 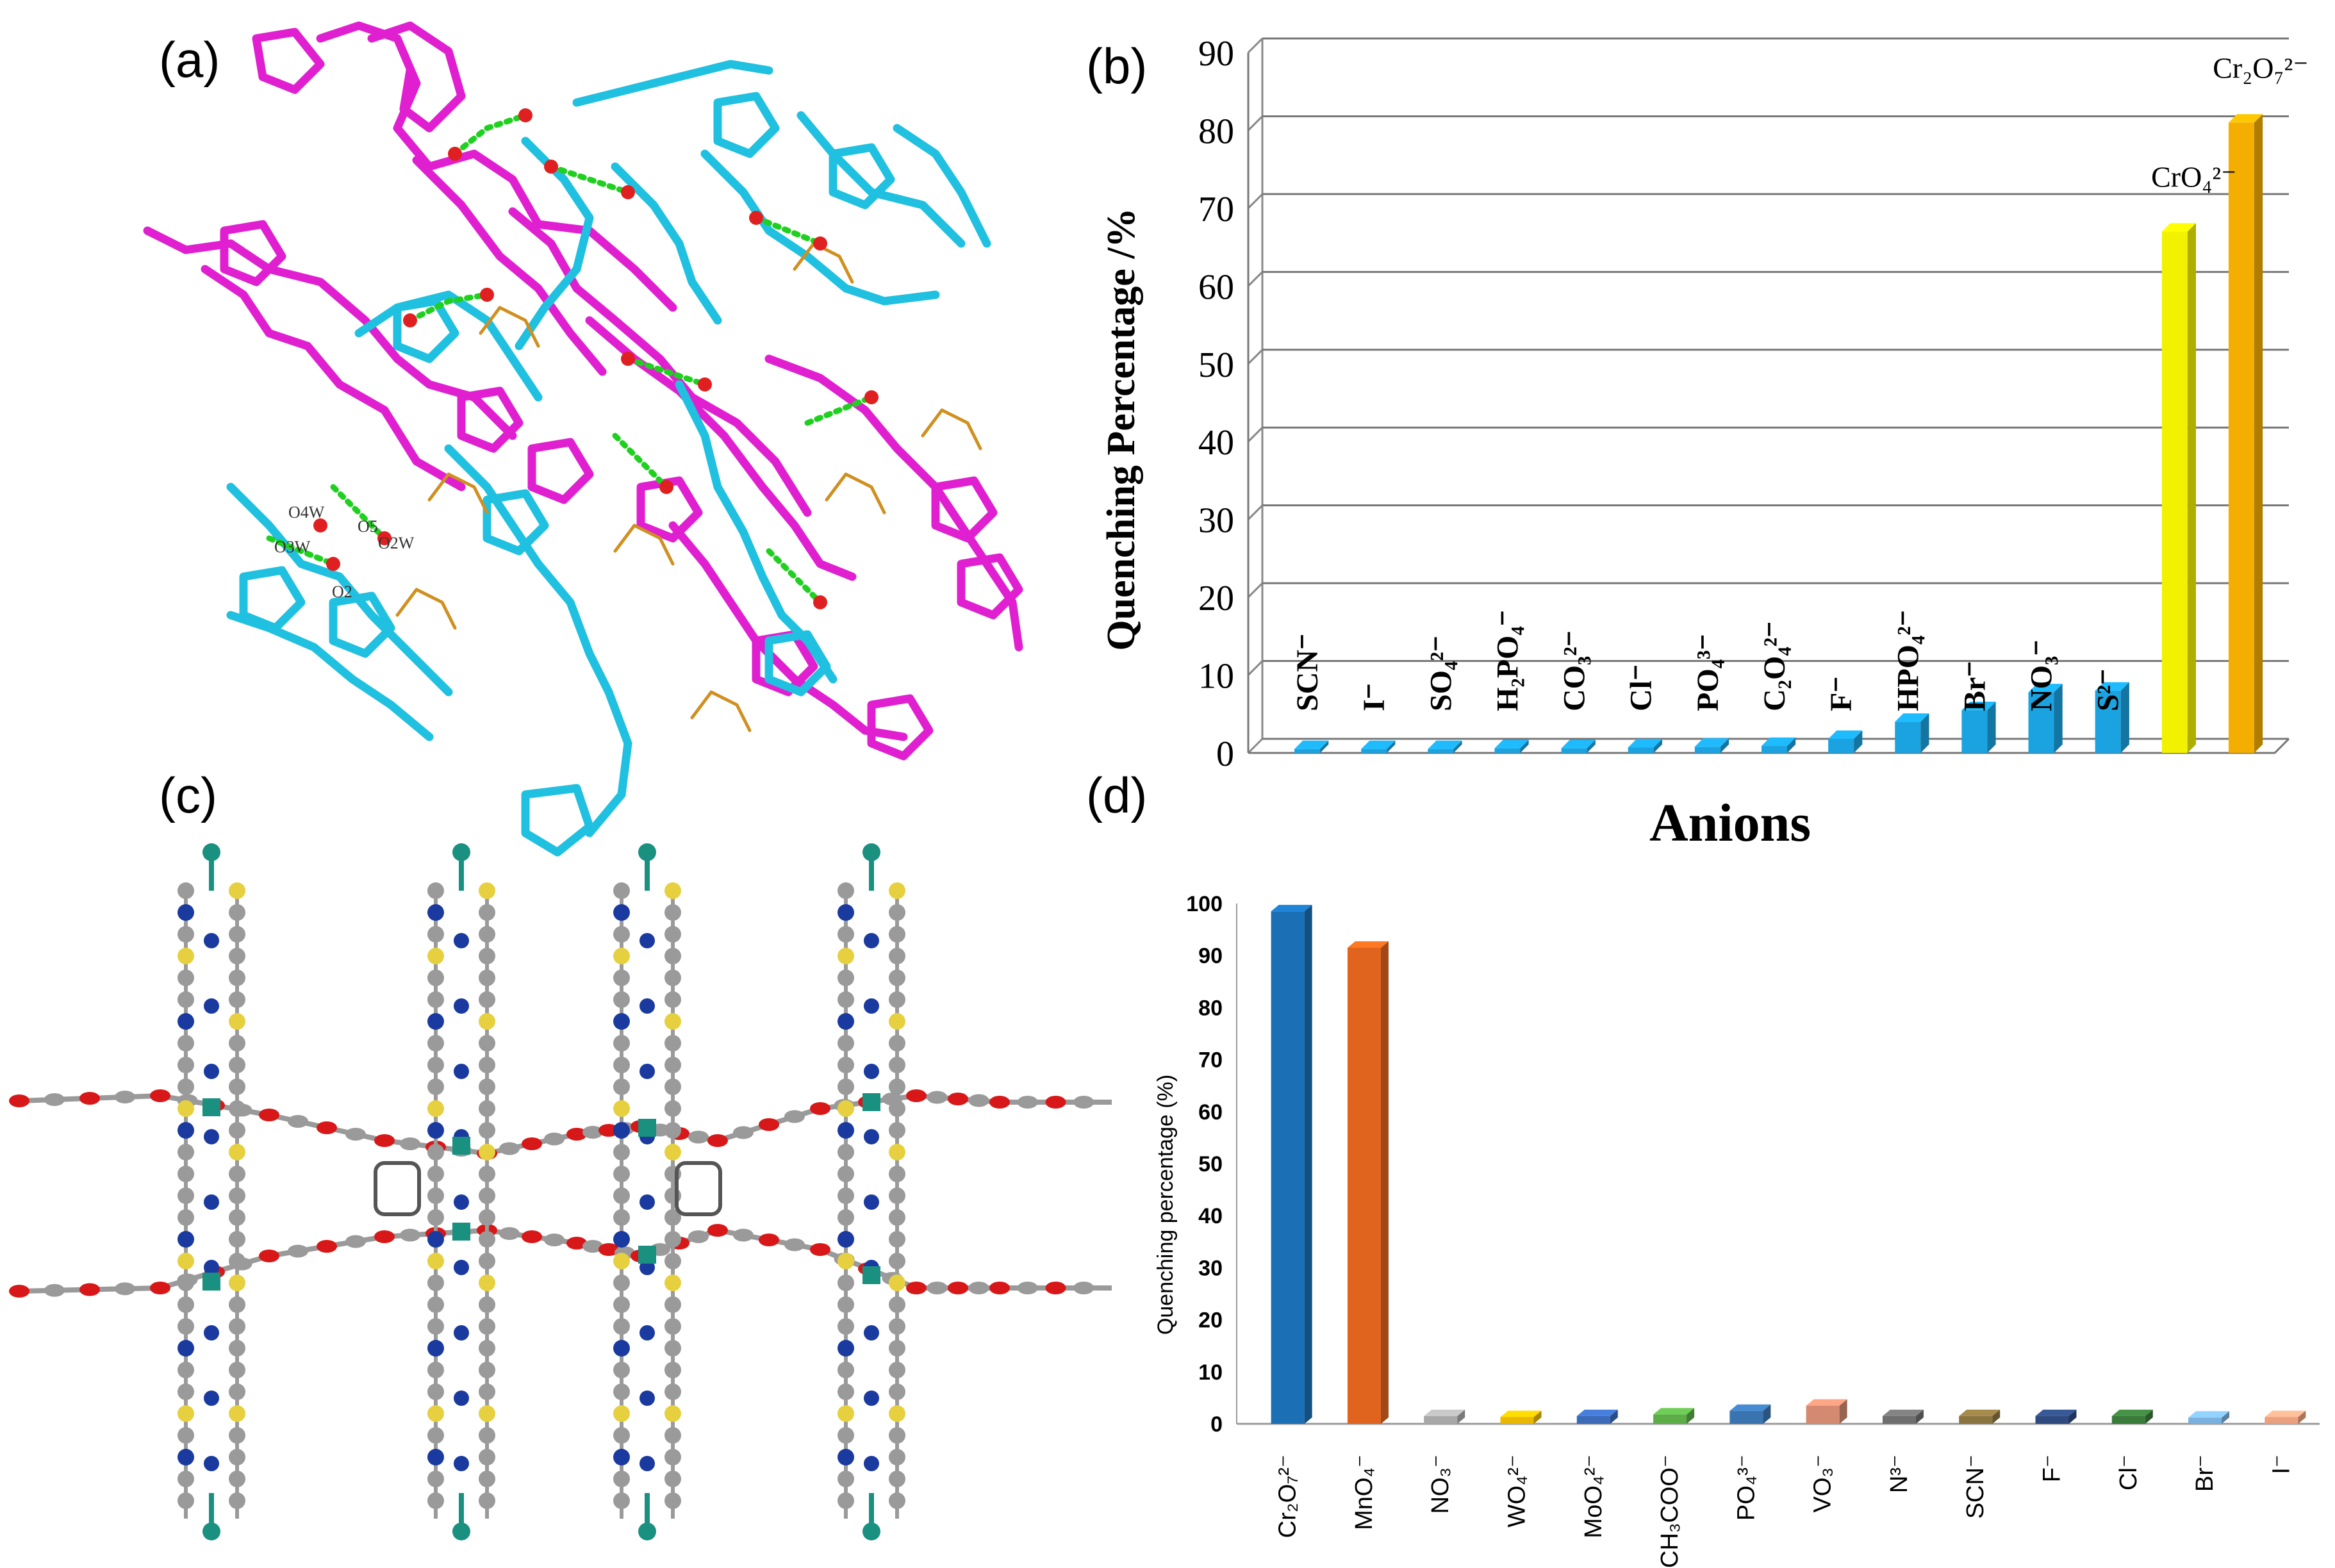 What do you see at coordinates (1216, 131) in the screenshot?
I see `chart-b-y-tick: 80` at bounding box center [1216, 131].